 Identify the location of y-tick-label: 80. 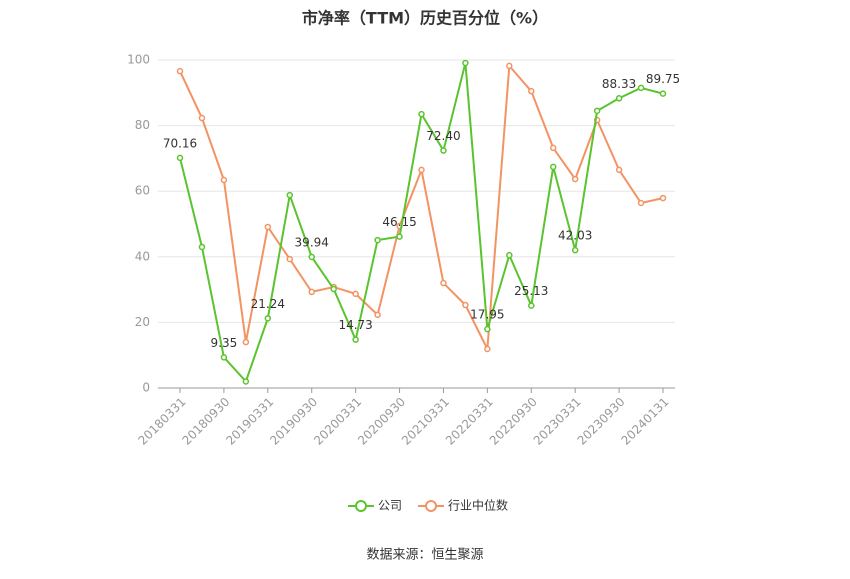
(142, 125).